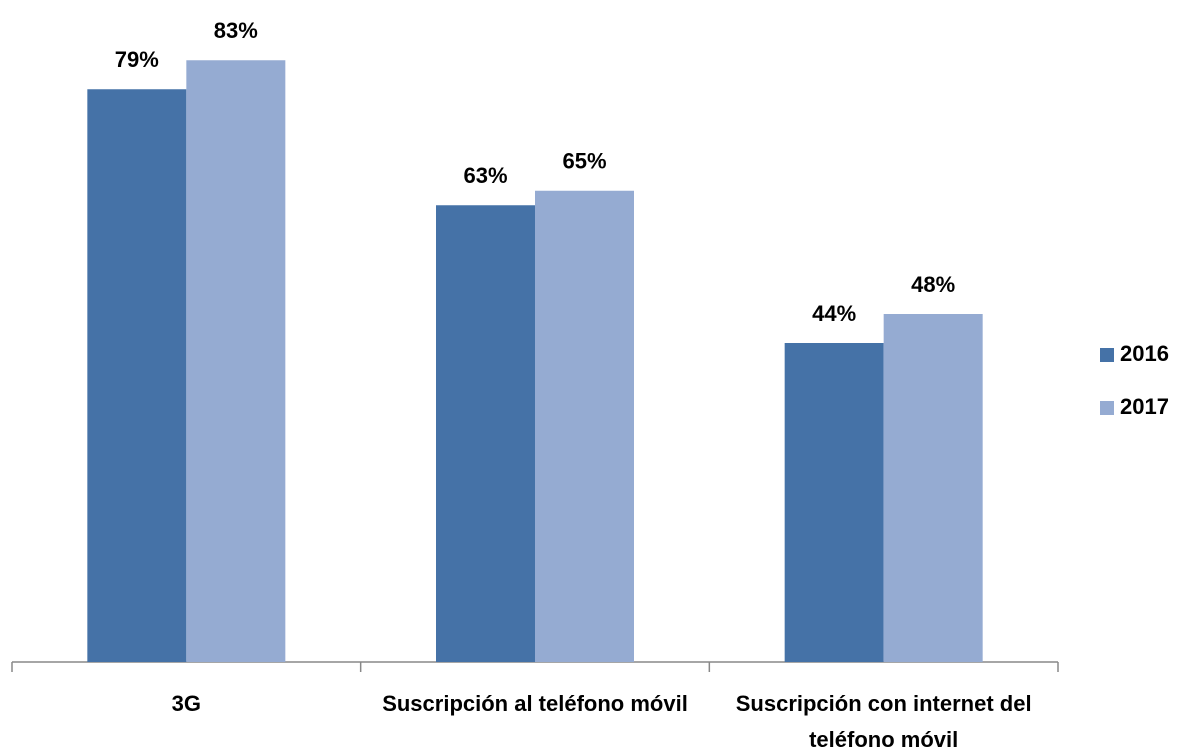 This screenshot has height=755, width=1188. Describe the element at coordinates (933, 284) in the screenshot. I see `data-label: 48%` at that location.